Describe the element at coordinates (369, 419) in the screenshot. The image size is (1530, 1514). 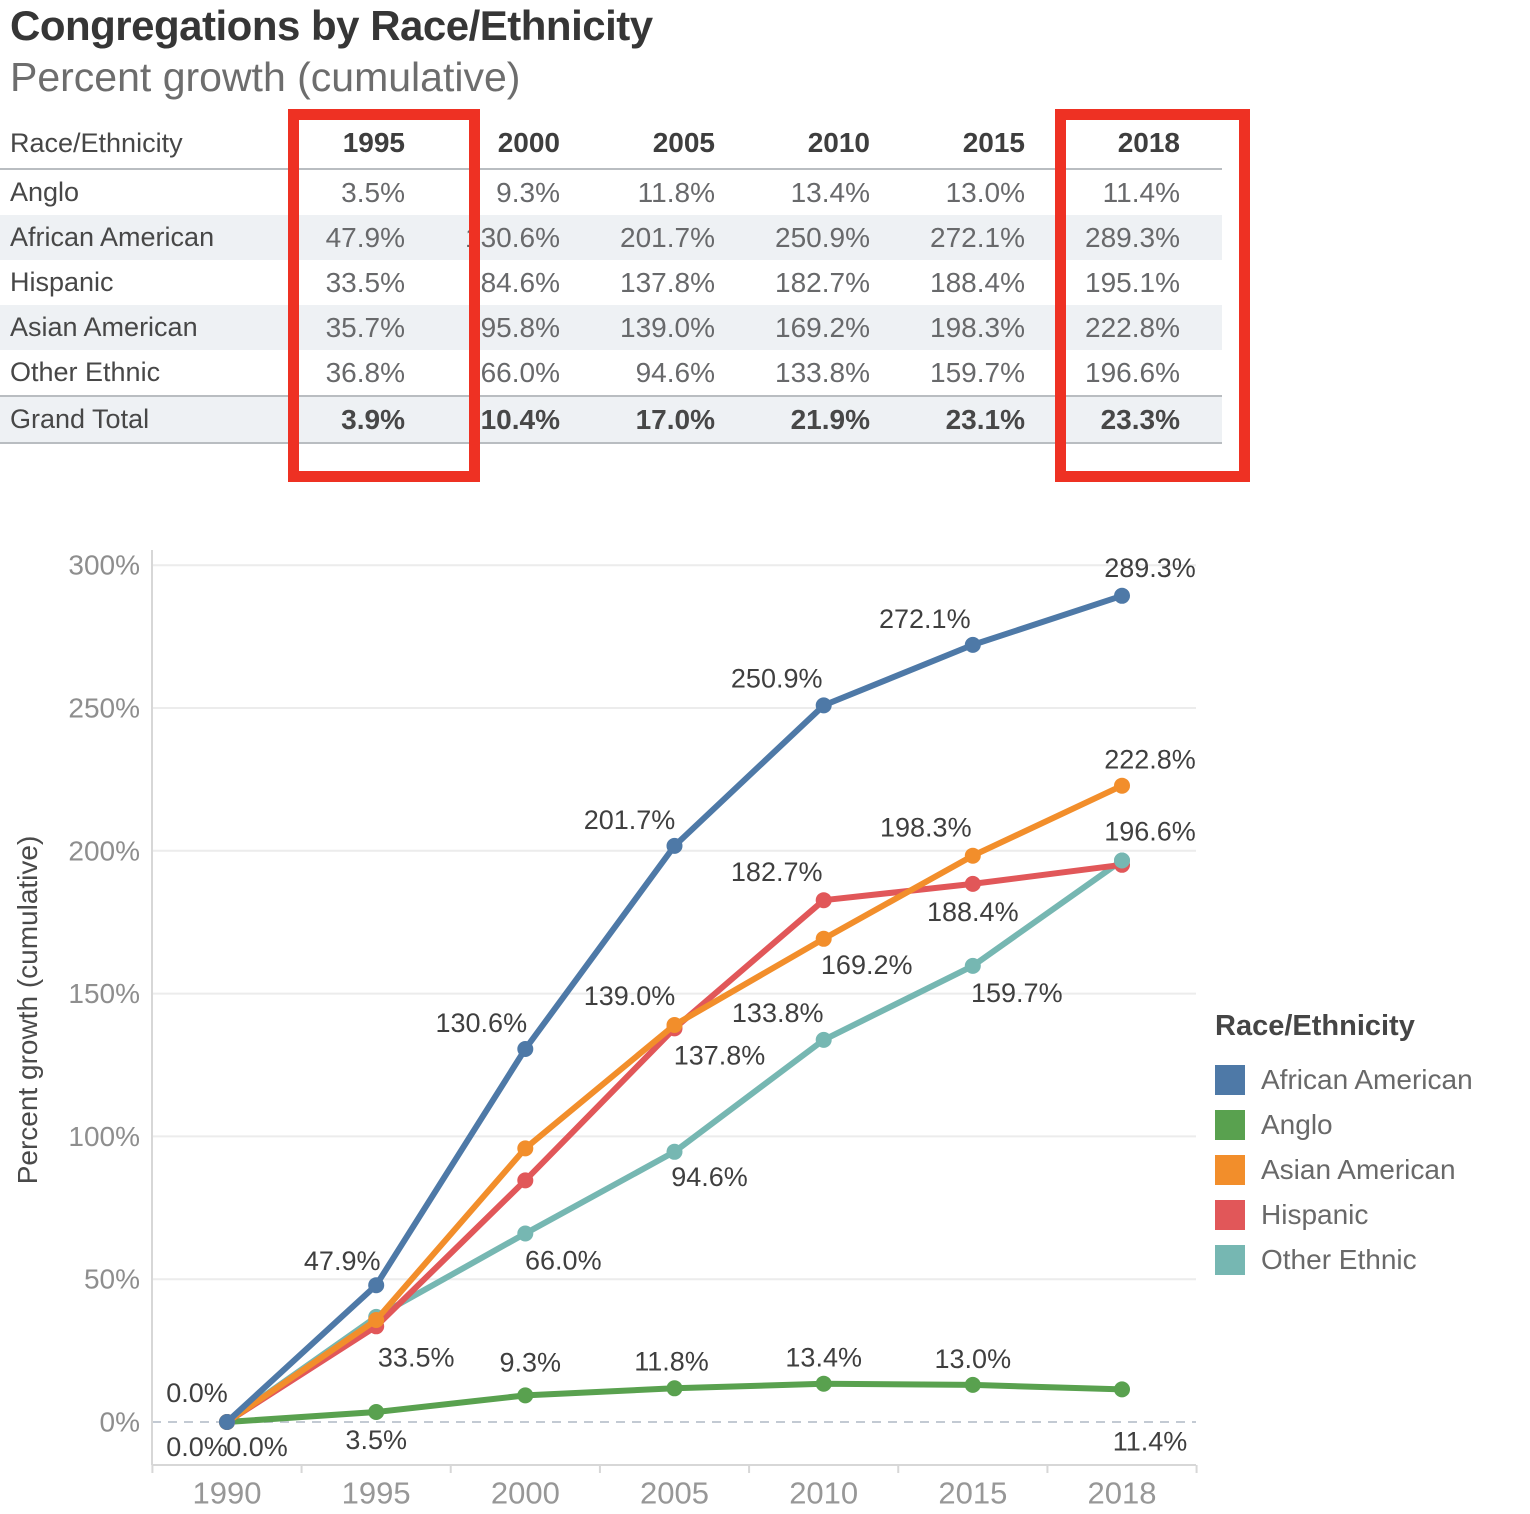
I see `cell-grand-total-1995: 3.9%` at that location.